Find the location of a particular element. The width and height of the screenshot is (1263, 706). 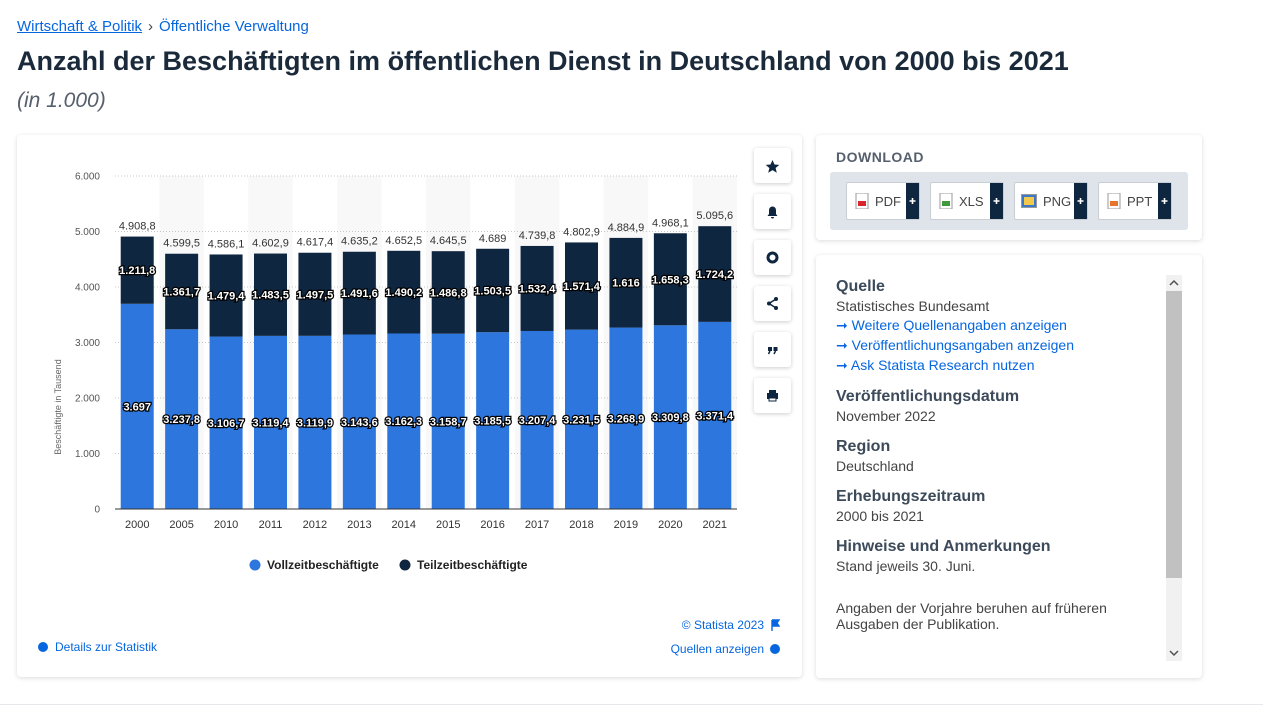

details-link: Details zur Statistik is located at coordinates (106, 647).